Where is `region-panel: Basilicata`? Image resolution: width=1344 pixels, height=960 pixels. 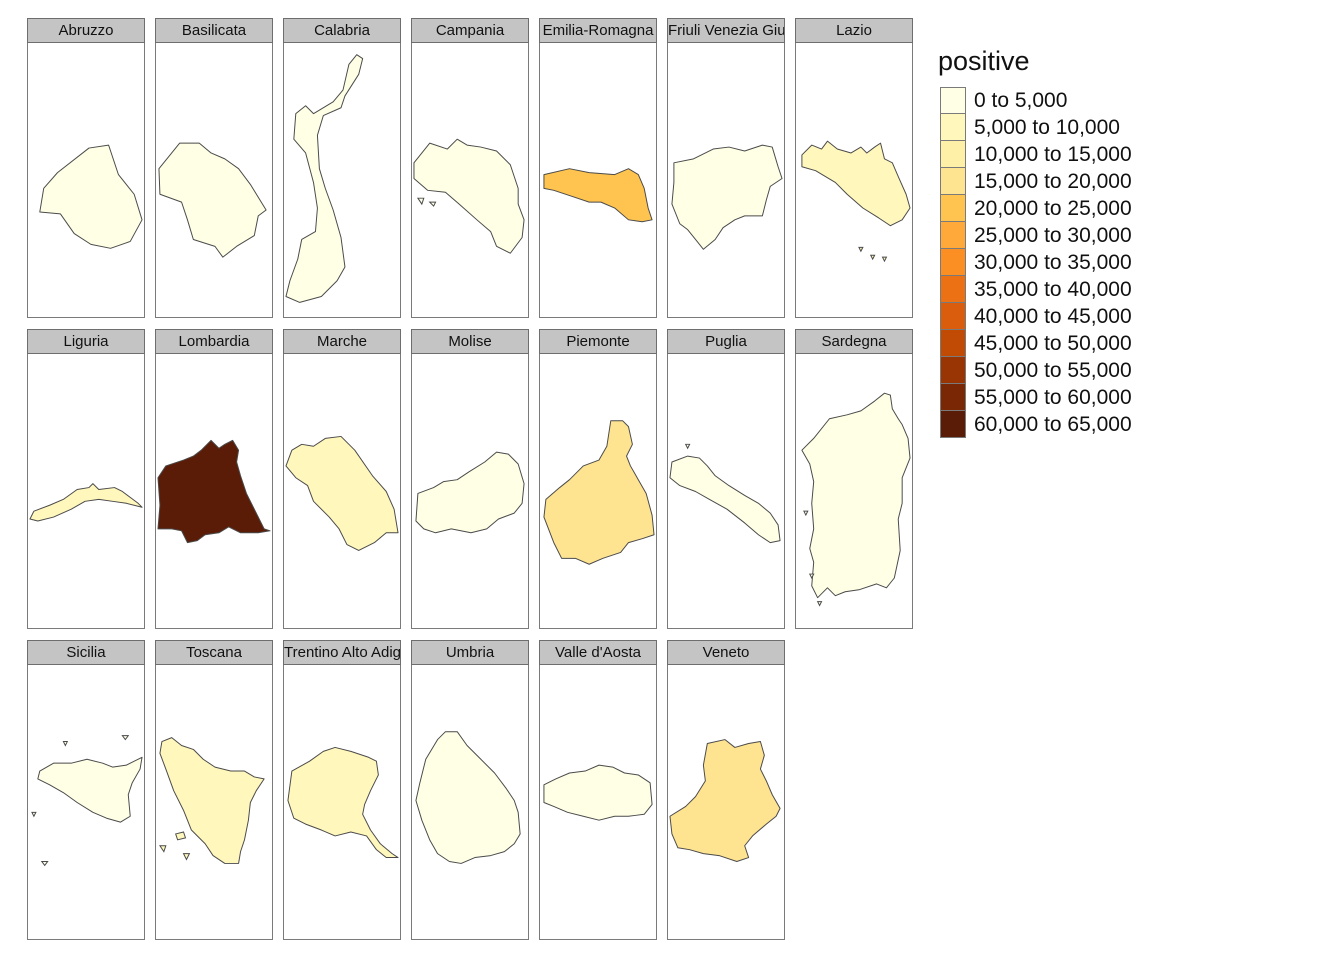
region-panel: Basilicata is located at coordinates (214, 168).